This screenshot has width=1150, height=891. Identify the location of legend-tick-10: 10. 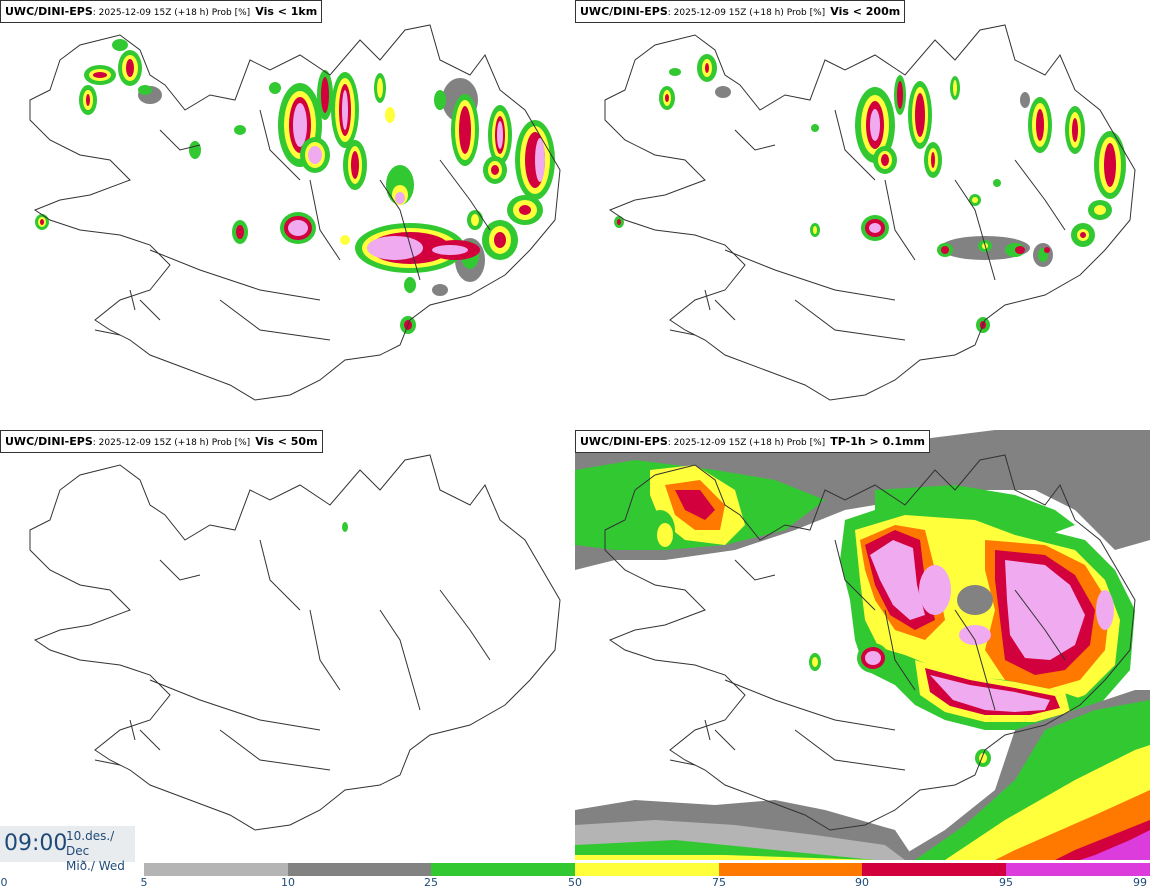
(288, 882).